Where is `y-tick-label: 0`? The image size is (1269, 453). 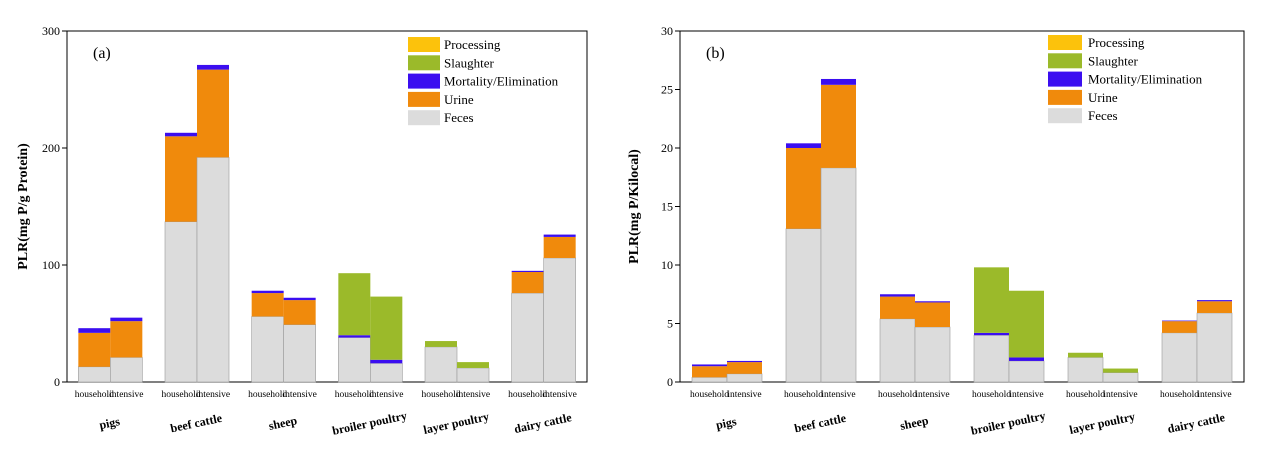
y-tick-label: 0 is located at coordinates (57, 382).